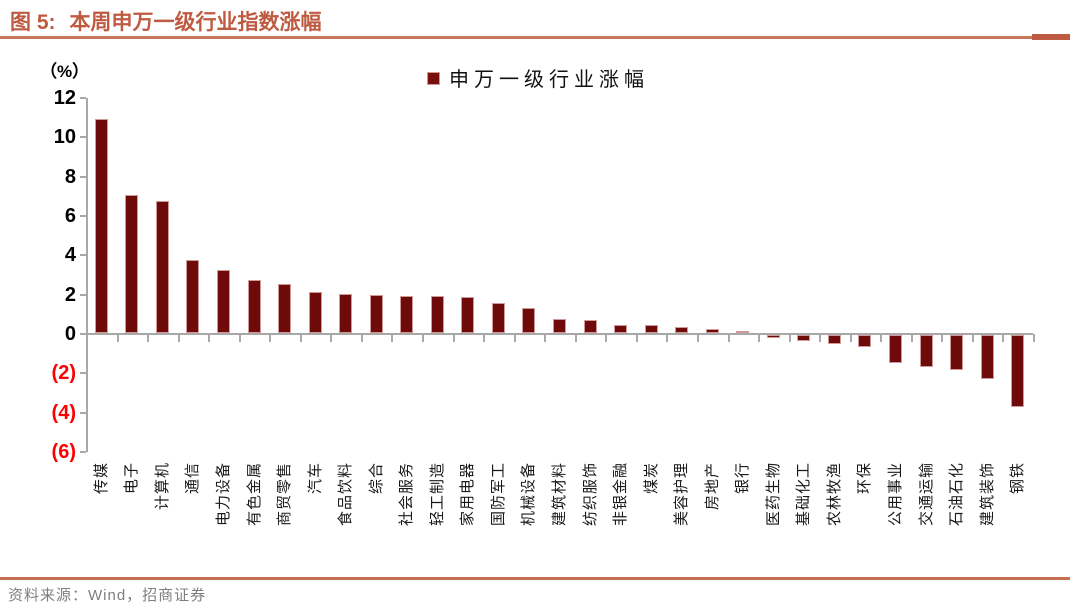 The image size is (1080, 610). I want to click on x-label-轻工制造: 轻工制造, so click(437, 494).